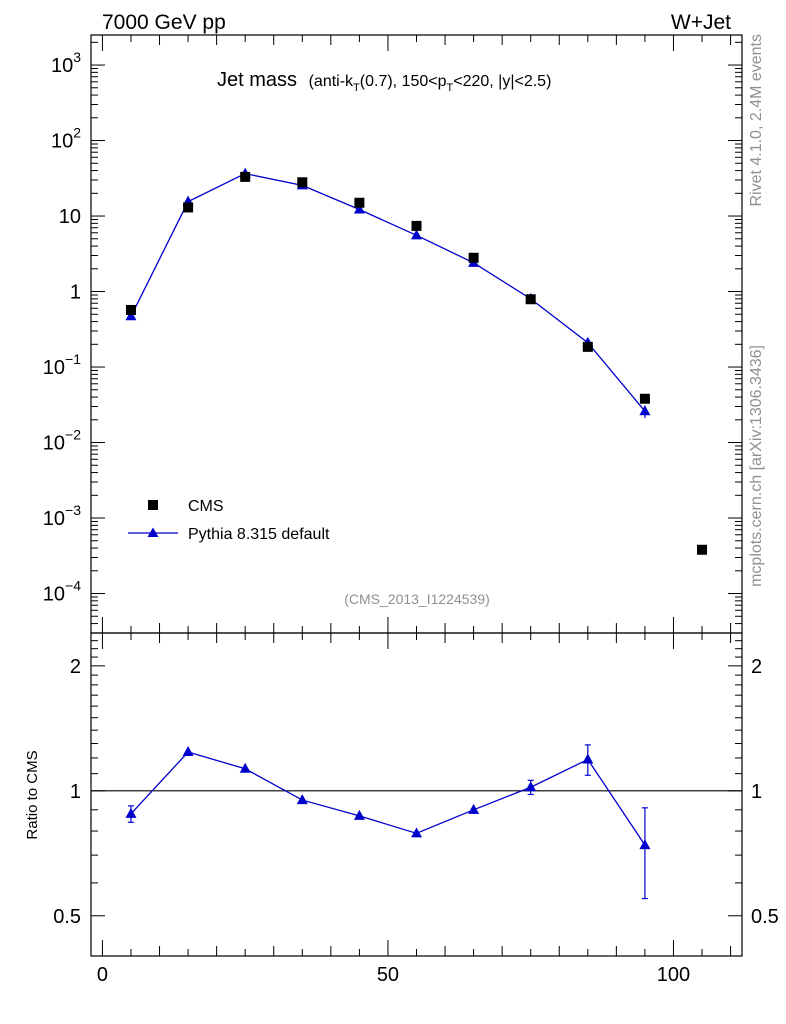 The height and width of the screenshot is (1024, 786). Describe the element at coordinates (756, 792) in the screenshot. I see `ratio-ytick-label-right: 1` at that location.